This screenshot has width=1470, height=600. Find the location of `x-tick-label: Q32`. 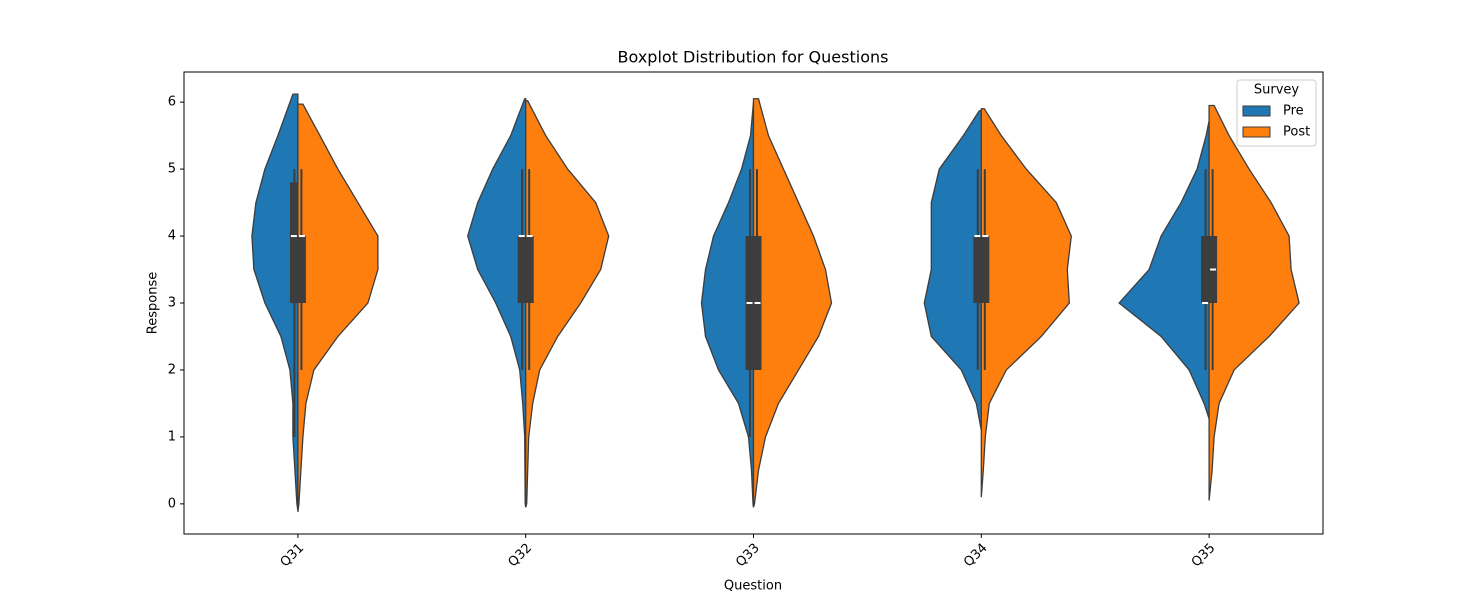

x-tick-label: Q32 is located at coordinates (520, 556).